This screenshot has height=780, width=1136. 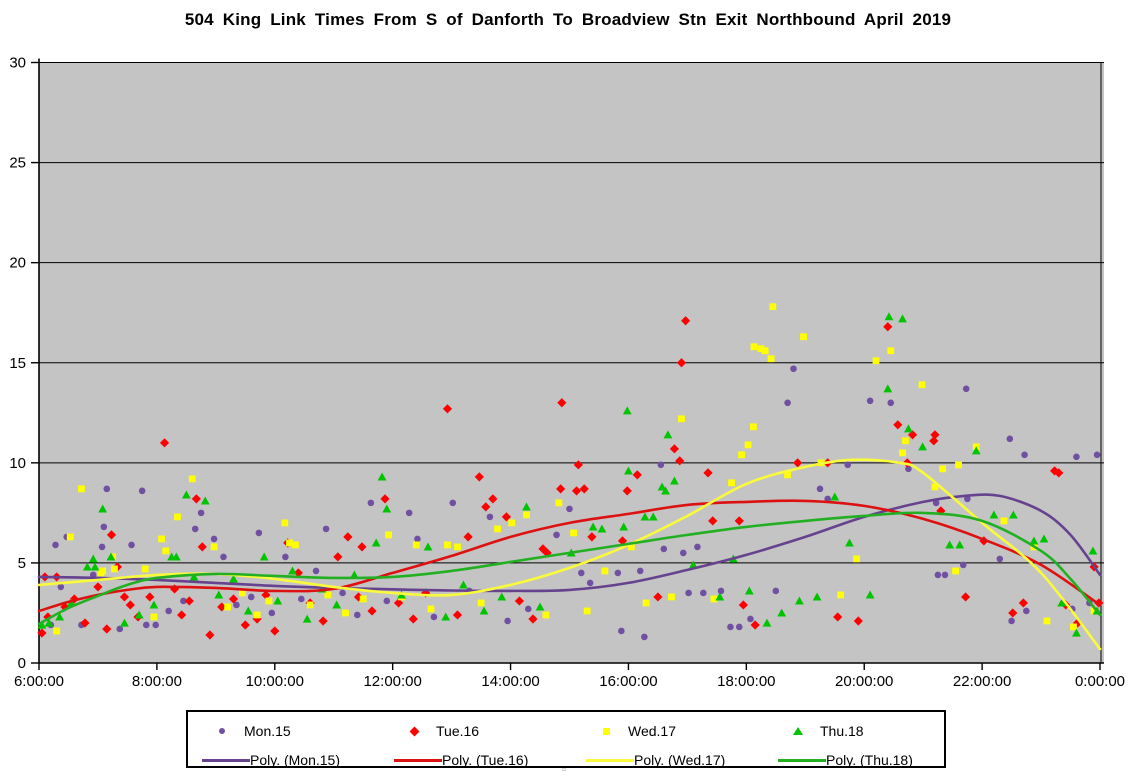 I want to click on legend-item-poly-thu18: Poly. (Thu.18), so click(x=845, y=760).